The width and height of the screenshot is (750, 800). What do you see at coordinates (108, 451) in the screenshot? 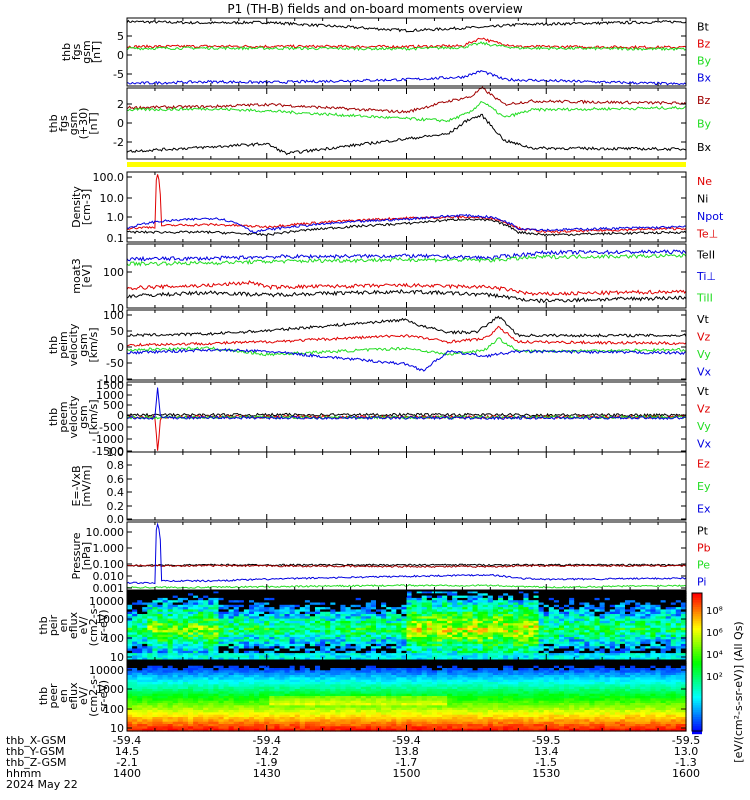
I see `y-tick-label: -1500` at bounding box center [108, 451].